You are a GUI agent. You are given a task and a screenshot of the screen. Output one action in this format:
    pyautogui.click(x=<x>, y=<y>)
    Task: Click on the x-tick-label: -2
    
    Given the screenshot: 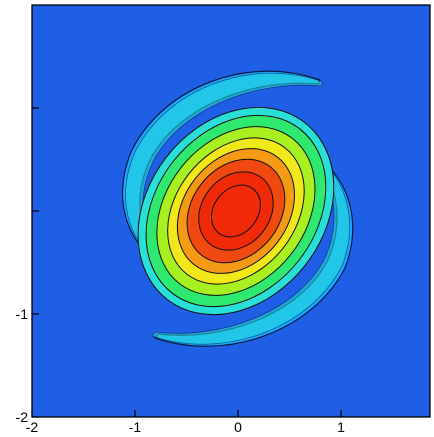 What is the action you would take?
    pyautogui.click(x=32, y=427)
    